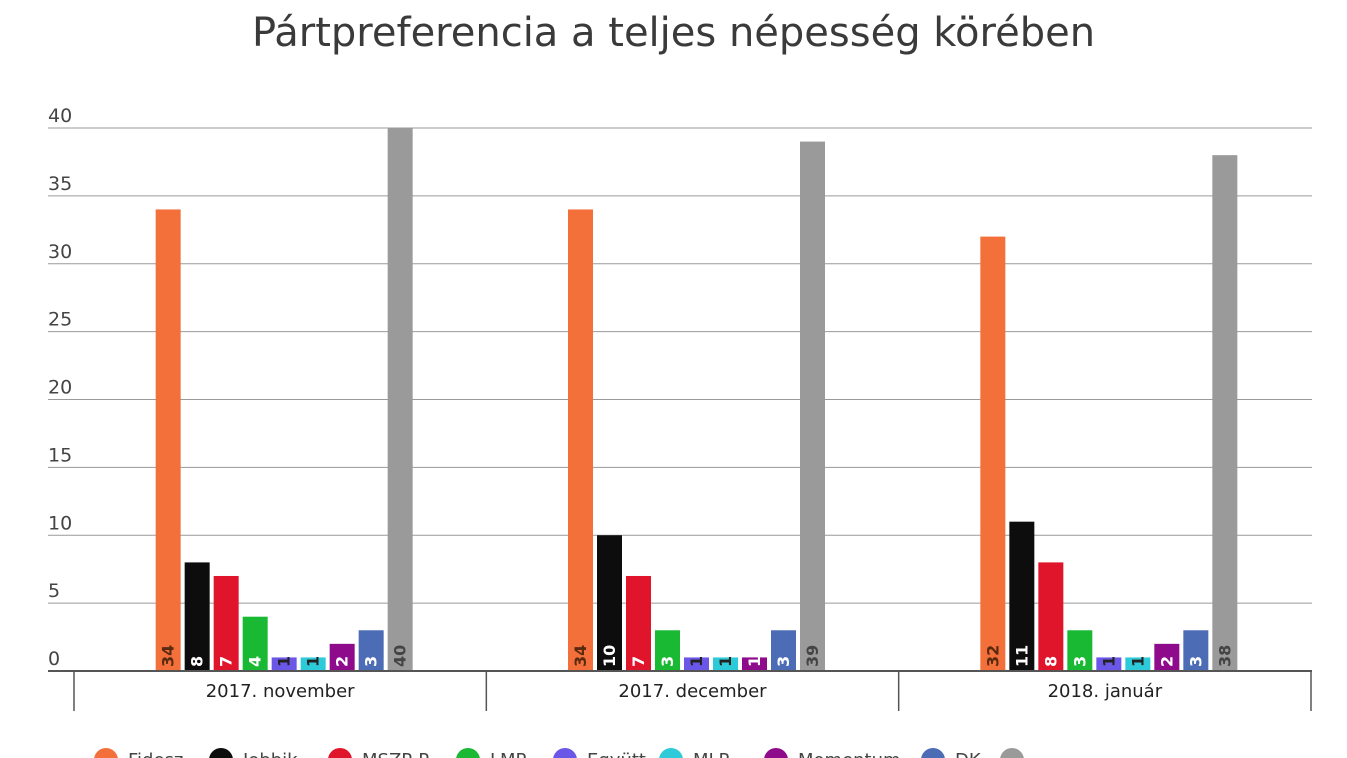 This screenshot has width=1347, height=758. What do you see at coordinates (255, 661) in the screenshot?
I see `data-label: 4` at bounding box center [255, 661].